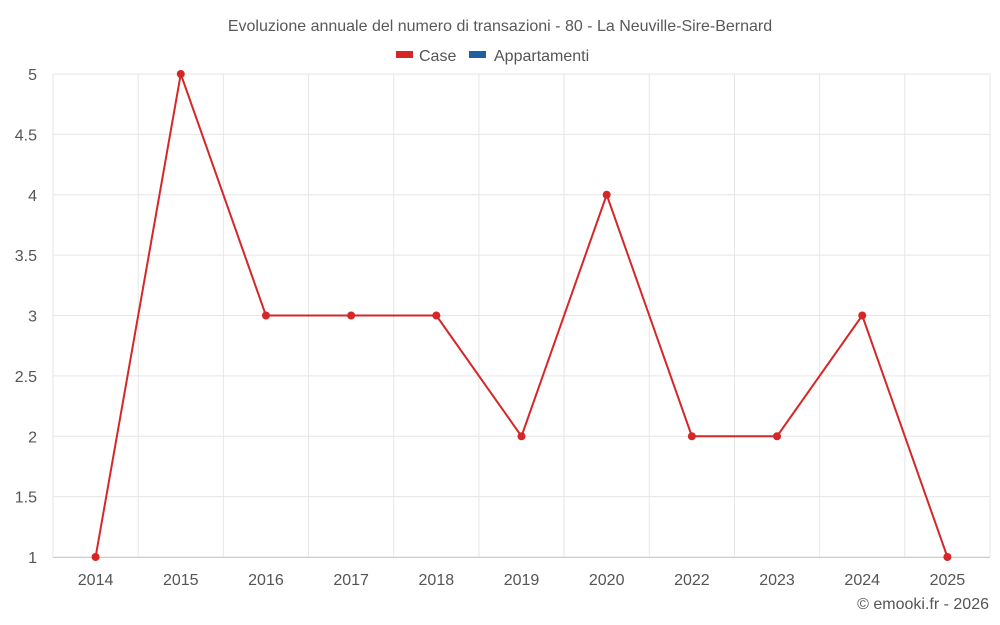 This screenshot has height=625, width=1000. I want to click on legend-swatch-case, so click(404, 54).